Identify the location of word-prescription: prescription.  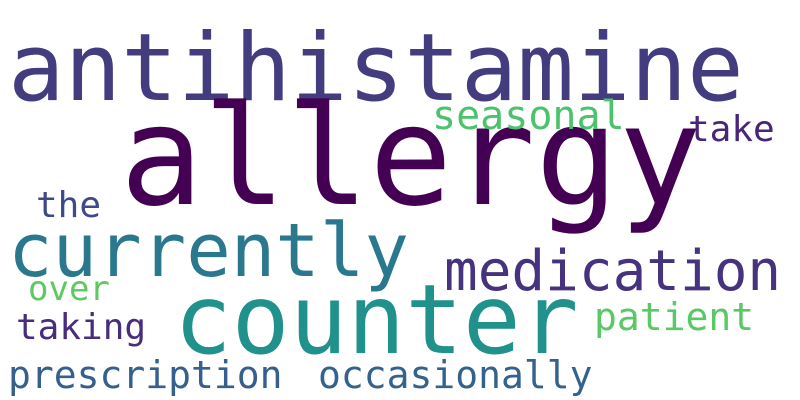
(145, 375).